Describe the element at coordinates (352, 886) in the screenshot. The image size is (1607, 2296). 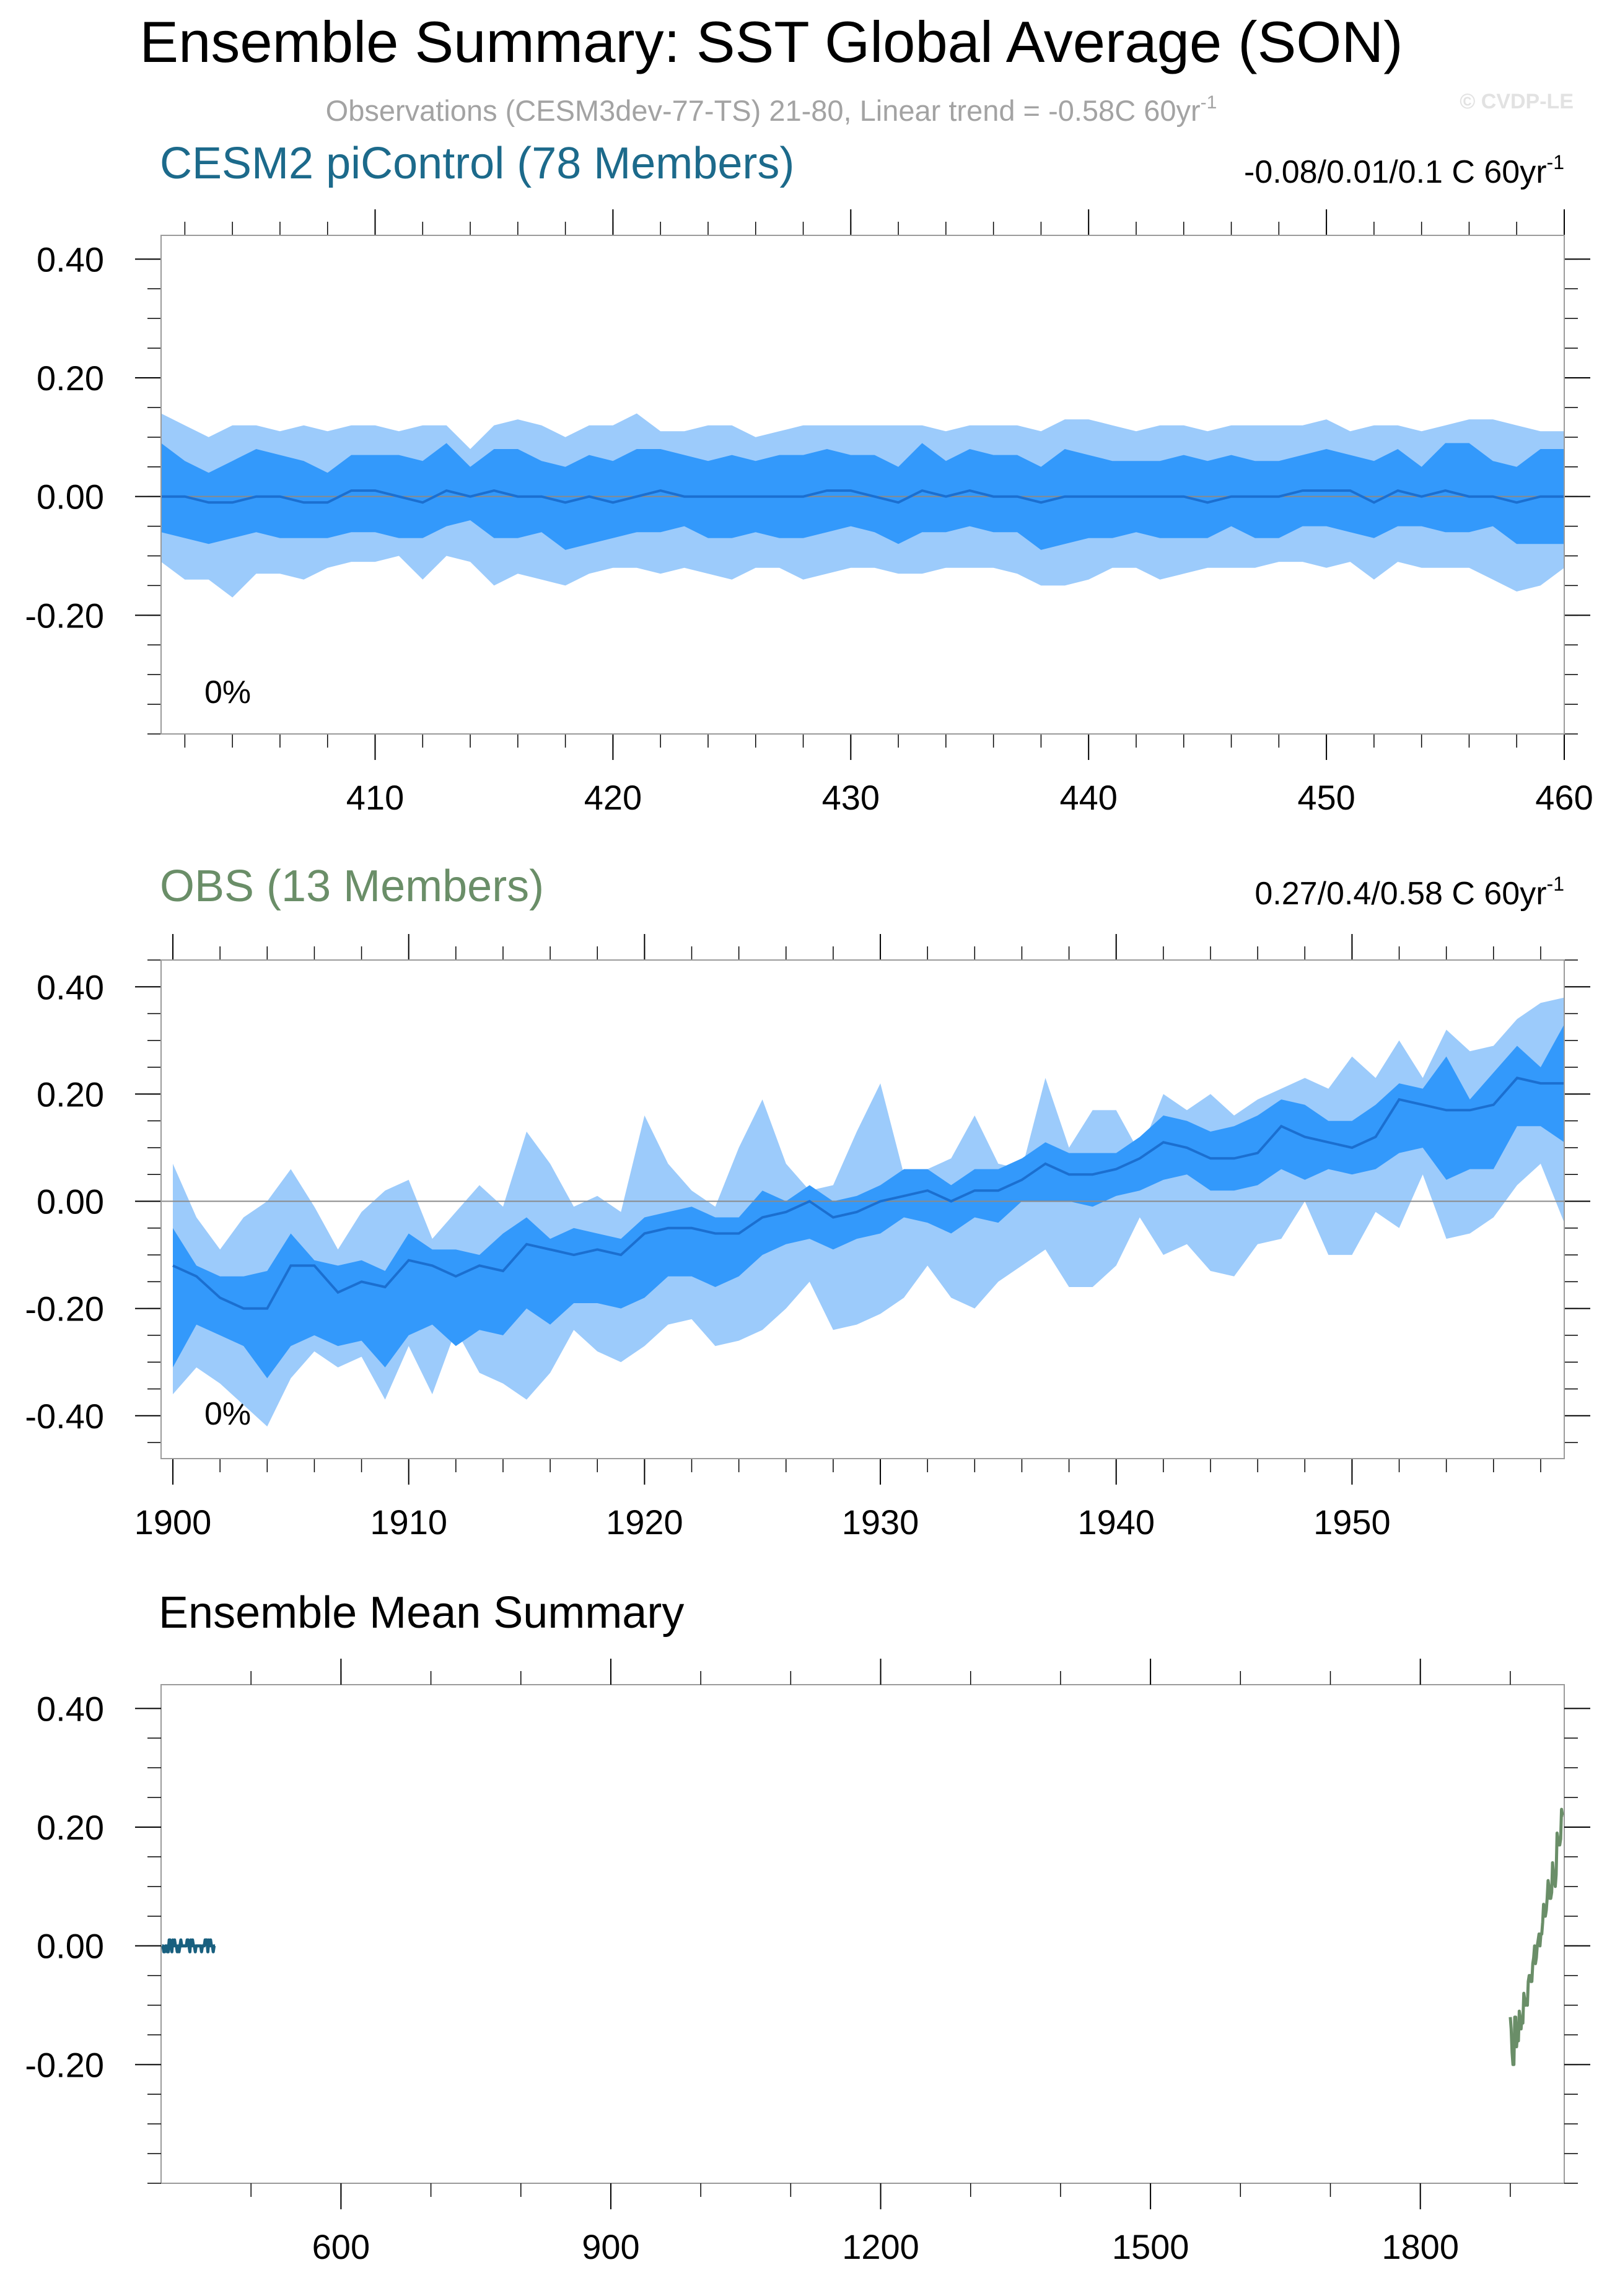
I see `panel2-title: OBS (13 Members)` at that location.